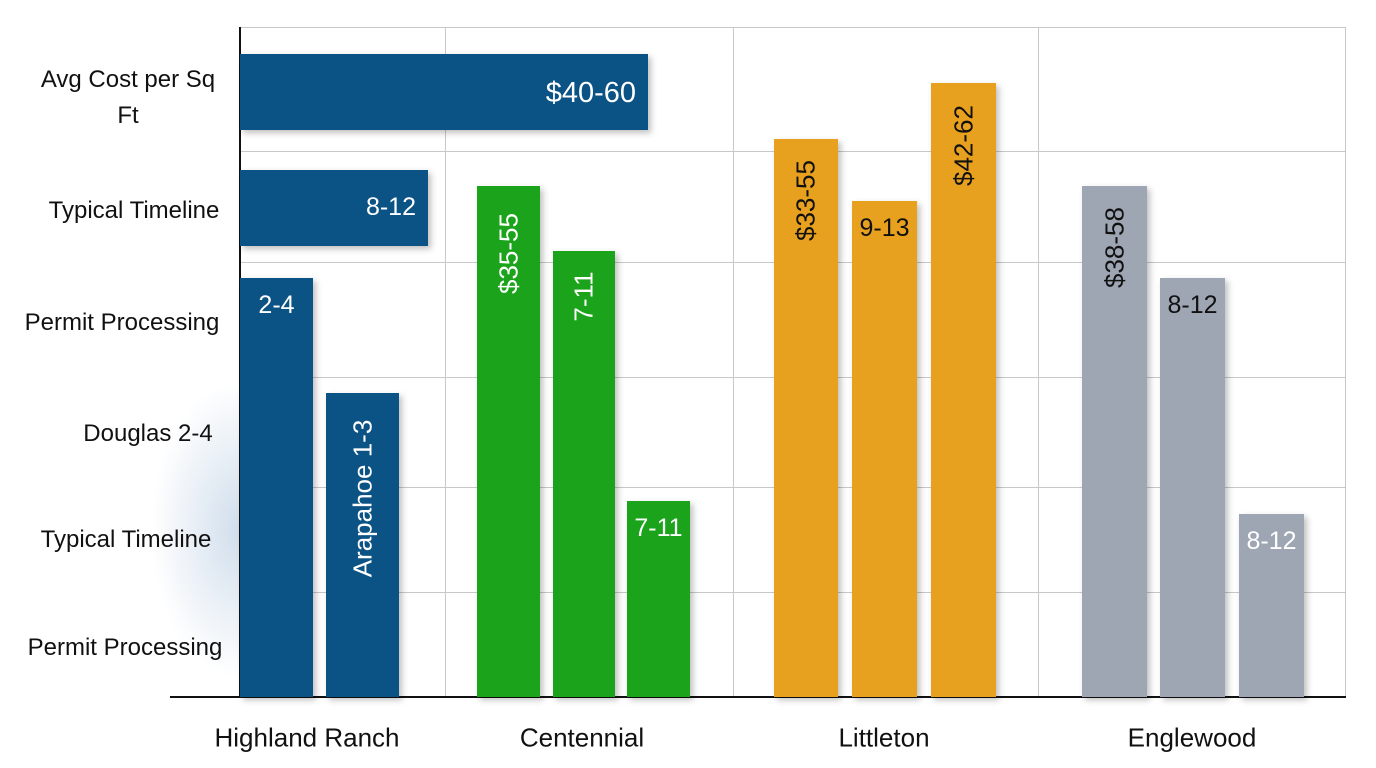  I want to click on bar-value-label: $42-62, so click(963, 145).